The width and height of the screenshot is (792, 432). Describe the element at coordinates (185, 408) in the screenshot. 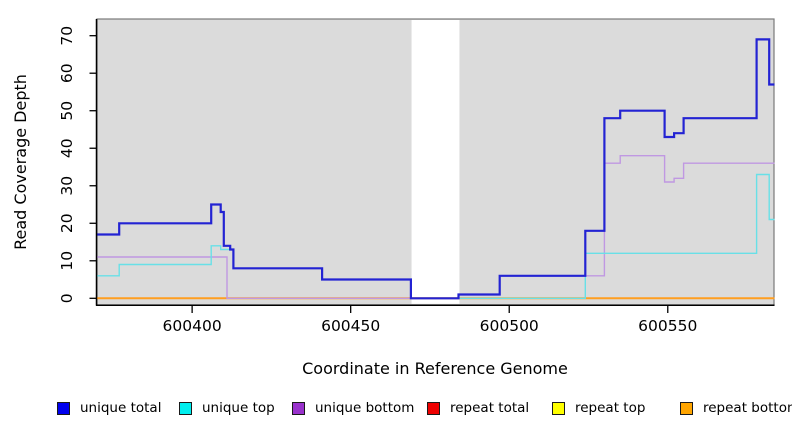

I see `legend-swatch-unique-top` at that location.